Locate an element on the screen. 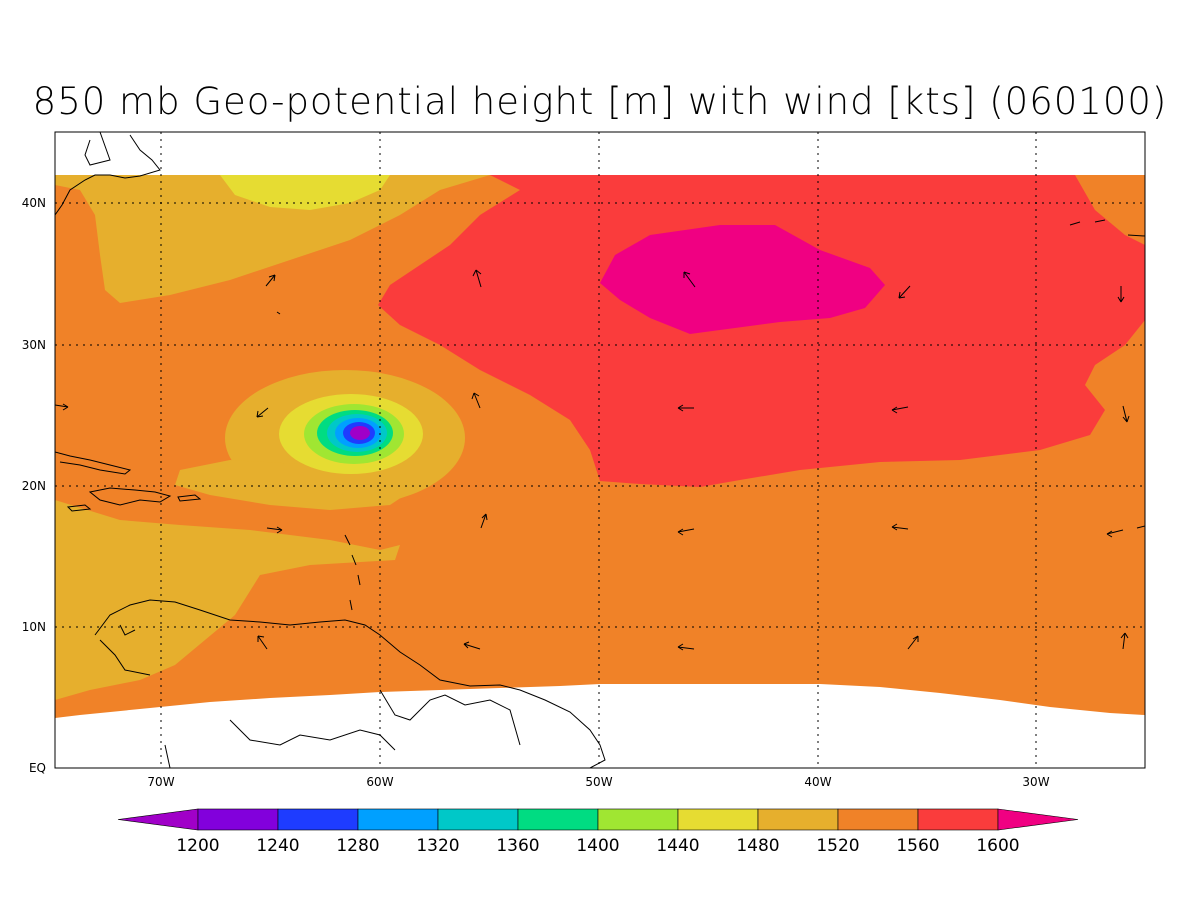 The width and height of the screenshot is (1200, 900). lon-tick-label: 30W is located at coordinates (1035, 782).